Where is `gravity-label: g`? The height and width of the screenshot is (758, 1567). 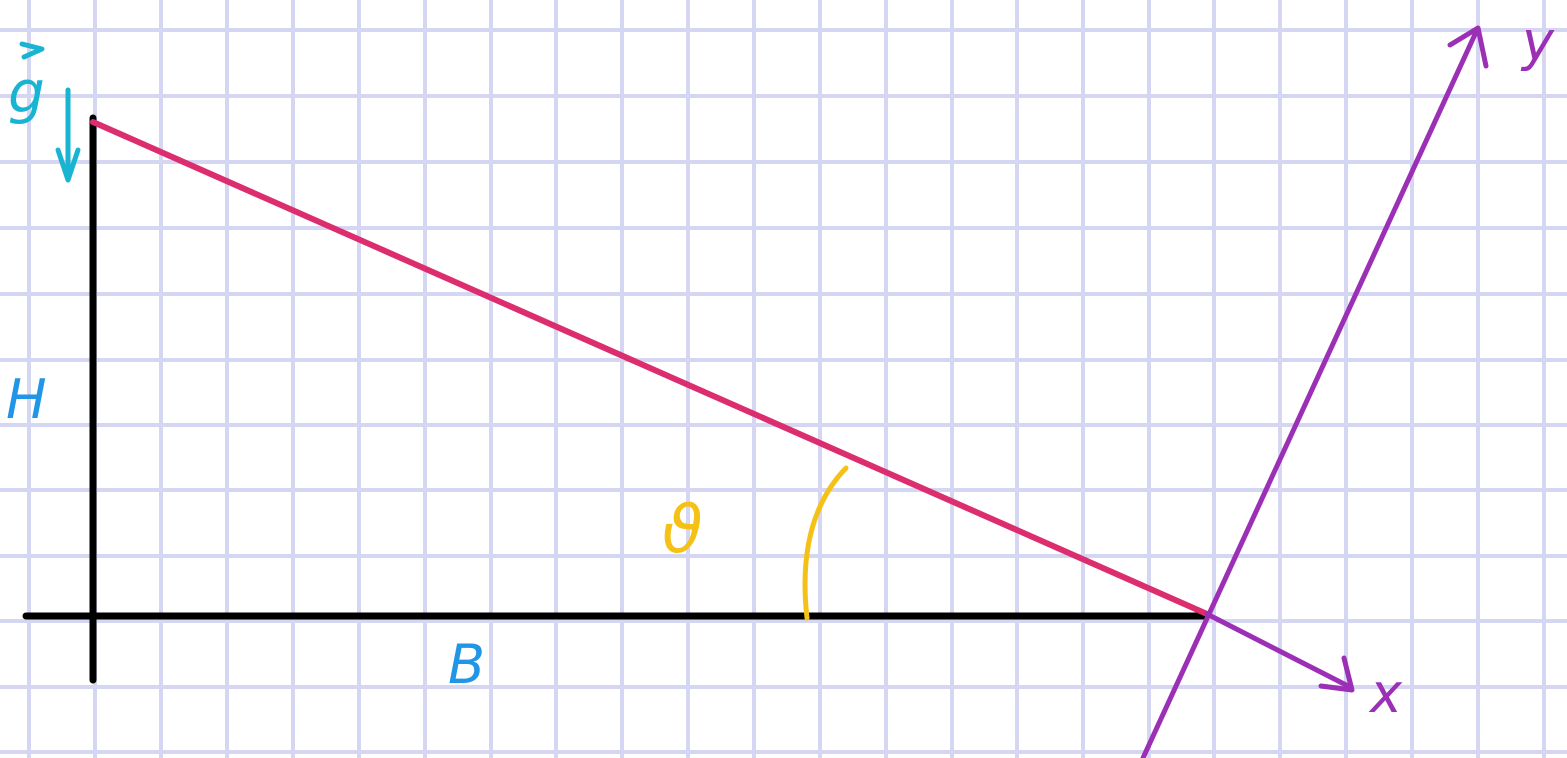
gravity-label: g is located at coordinates (26, 92).